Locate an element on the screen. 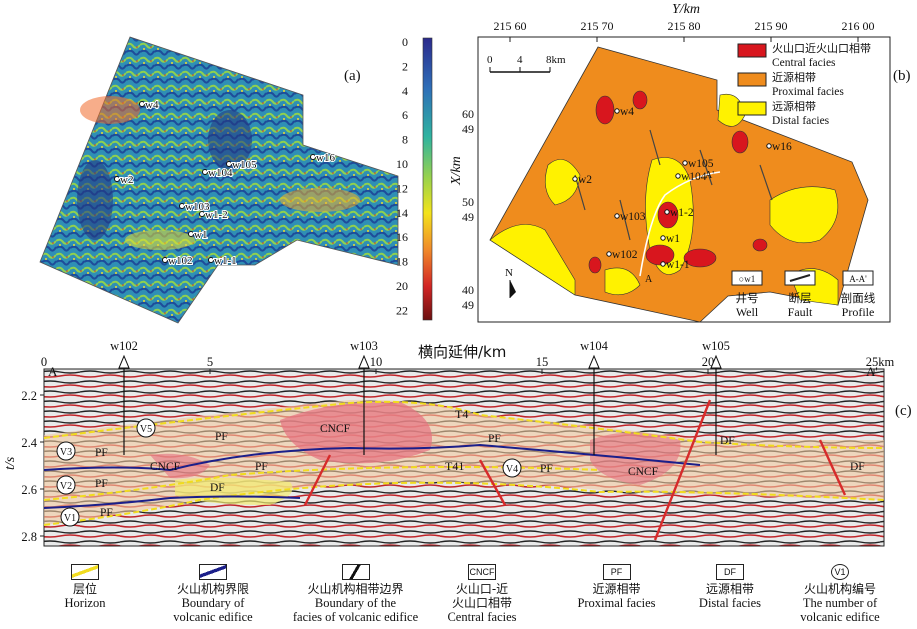 This screenshot has height=629, width=917. legend-item: DF 远源相带 Distal facies is located at coordinates (730, 584).